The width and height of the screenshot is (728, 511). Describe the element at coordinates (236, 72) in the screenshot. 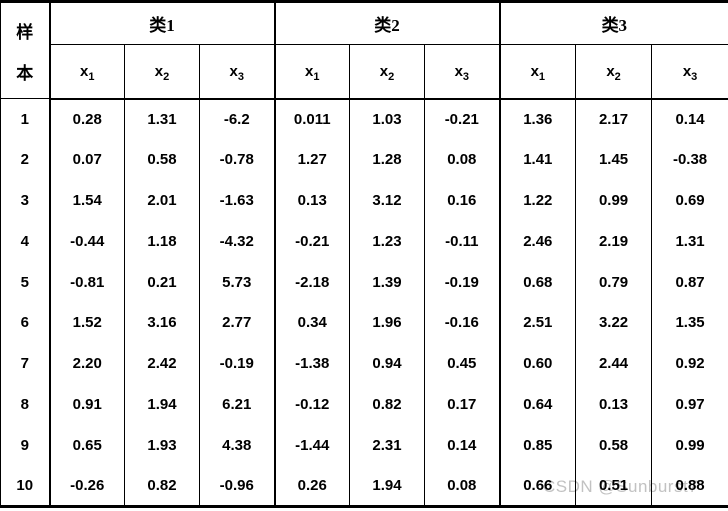

I see `col-header-g1-x3: x3` at that location.